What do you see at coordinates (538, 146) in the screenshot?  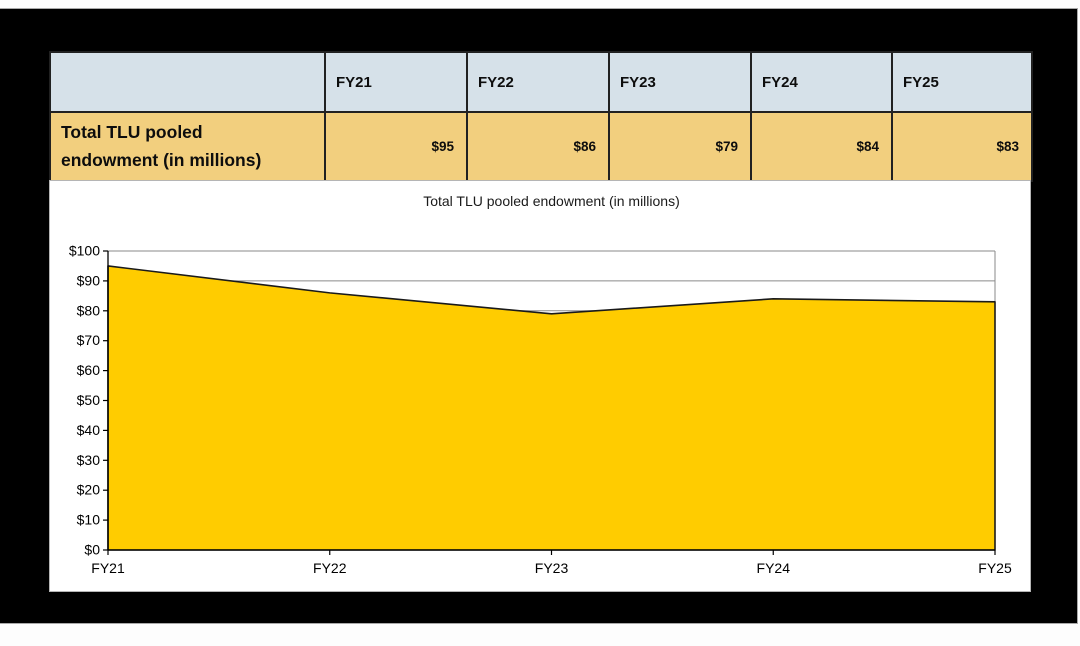 I see `table-value-fy22: $86` at bounding box center [538, 146].